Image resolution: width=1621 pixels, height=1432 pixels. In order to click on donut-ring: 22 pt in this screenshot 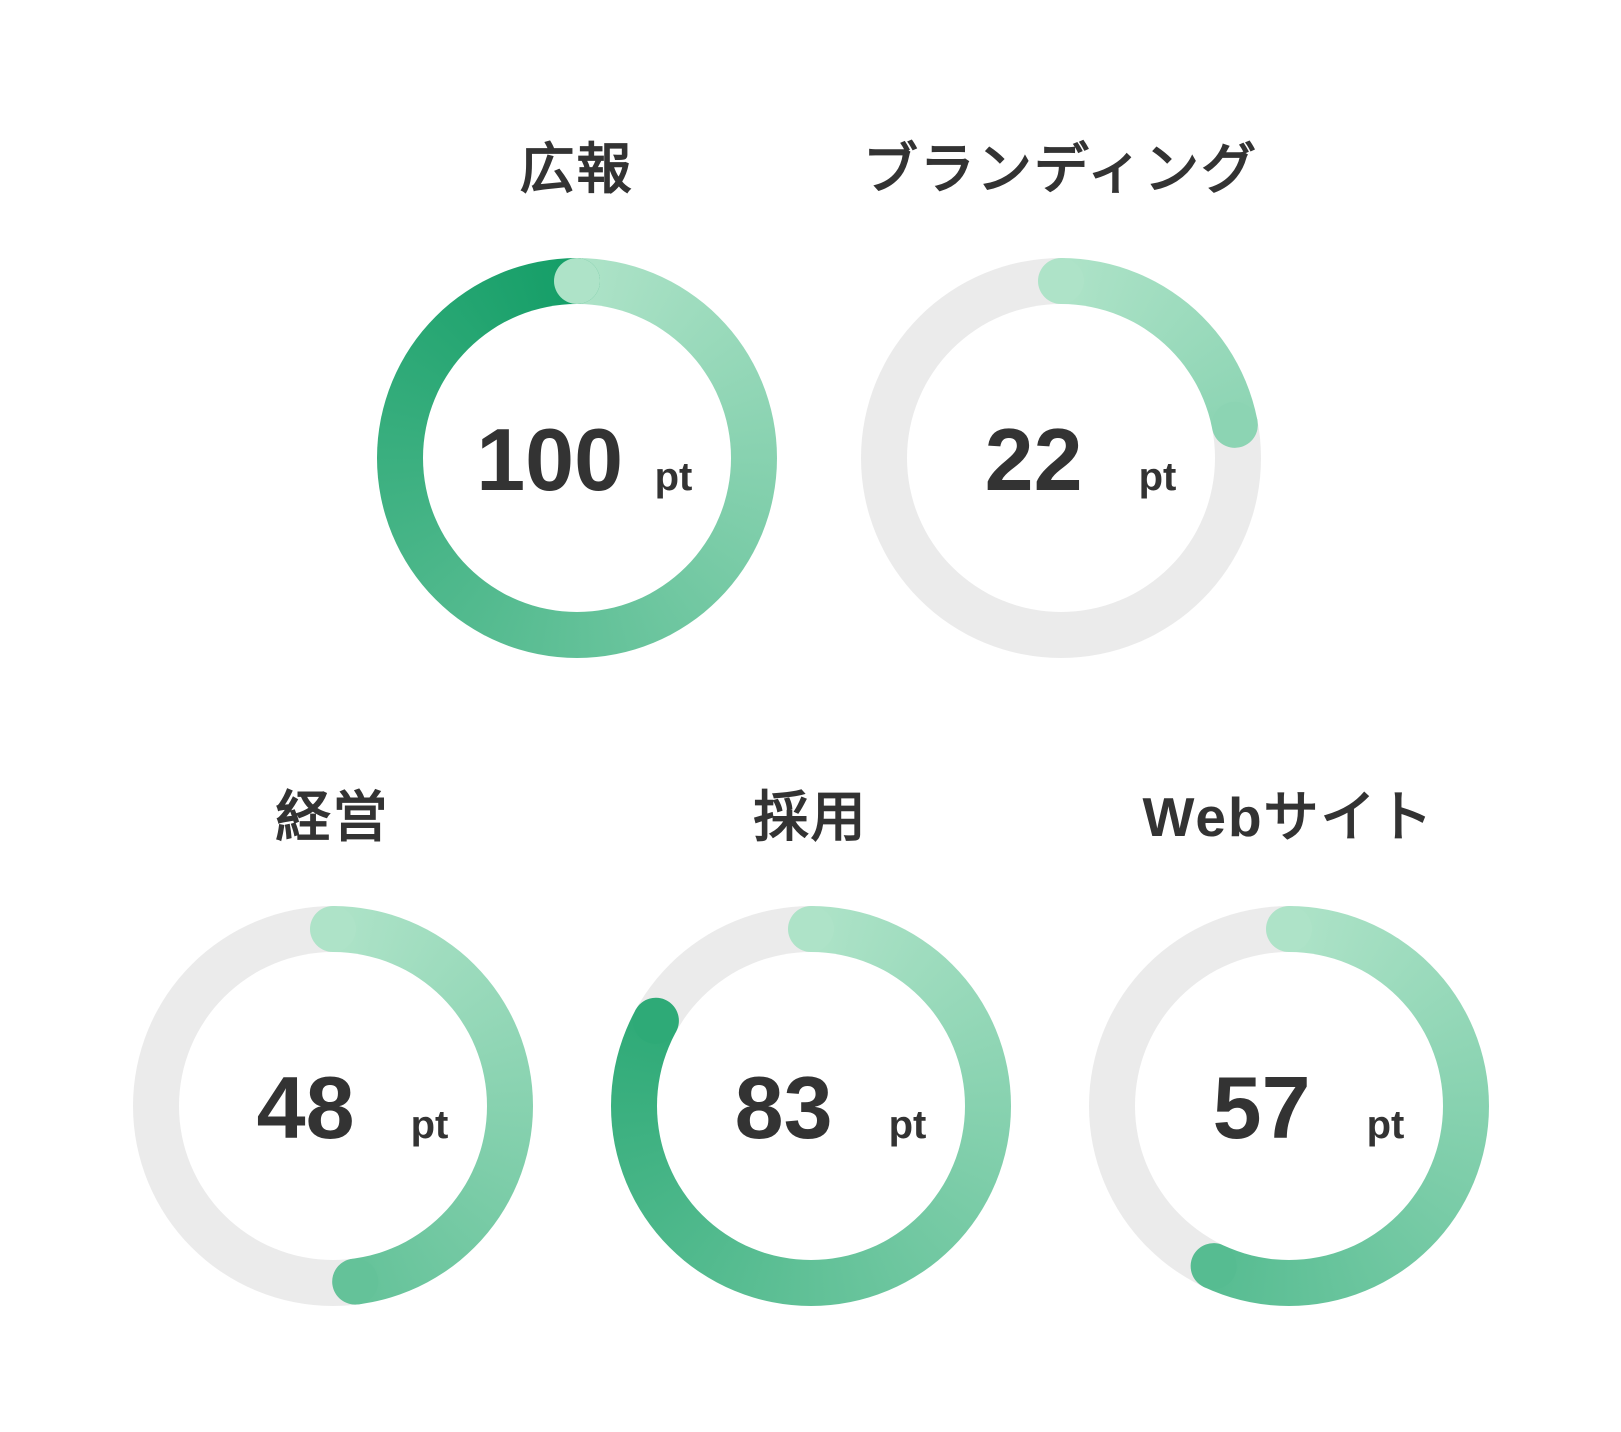, I will do `click(1061, 458)`.